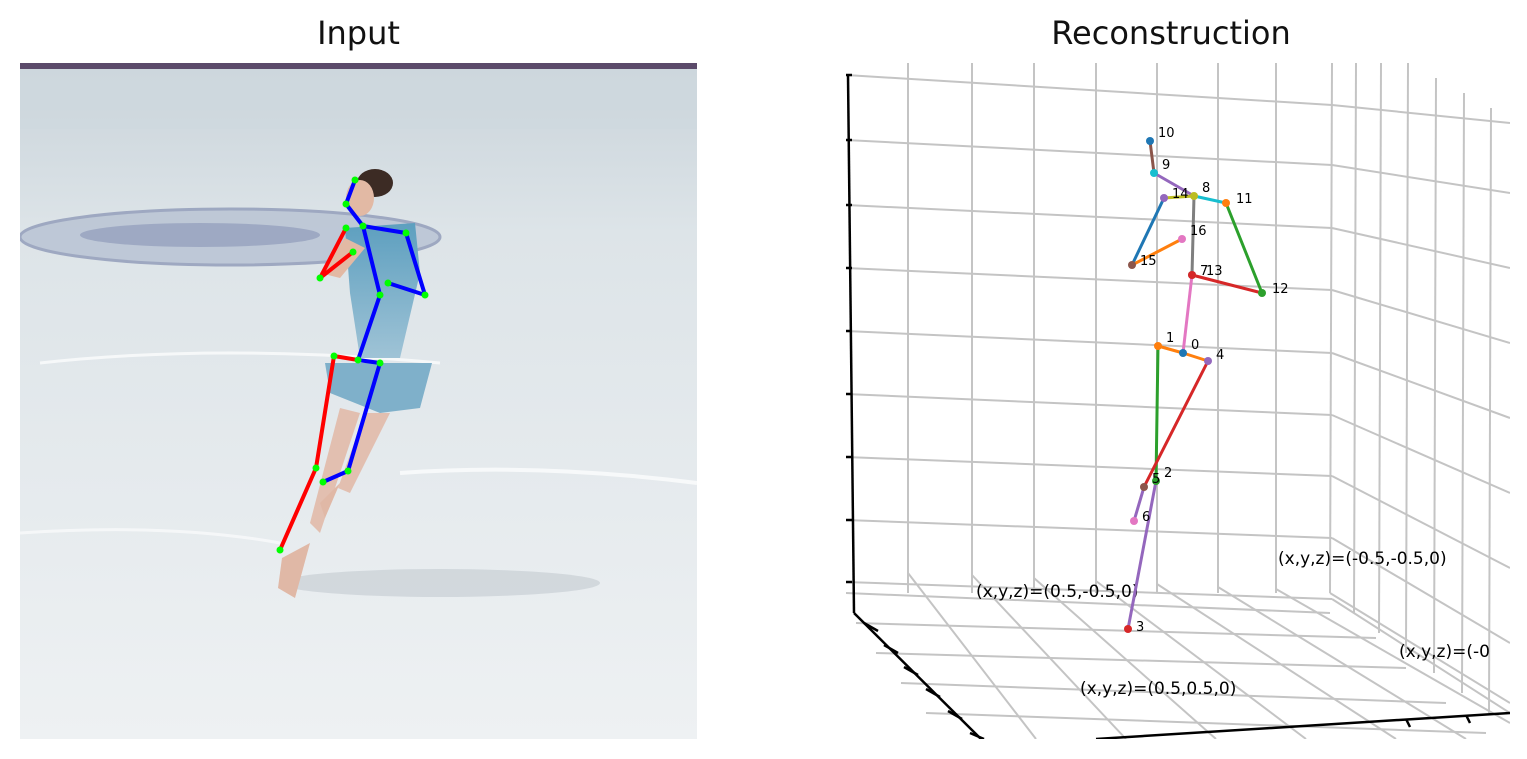 The height and width of the screenshot is (759, 1527). Describe the element at coordinates (440, 583) in the screenshot. I see `skater-shadow` at that location.